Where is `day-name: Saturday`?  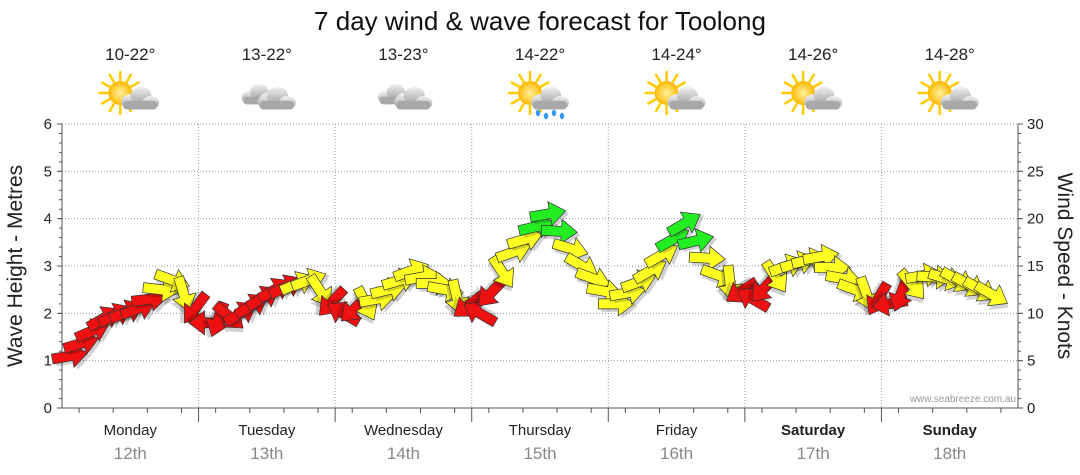 day-name: Saturday is located at coordinates (813, 430).